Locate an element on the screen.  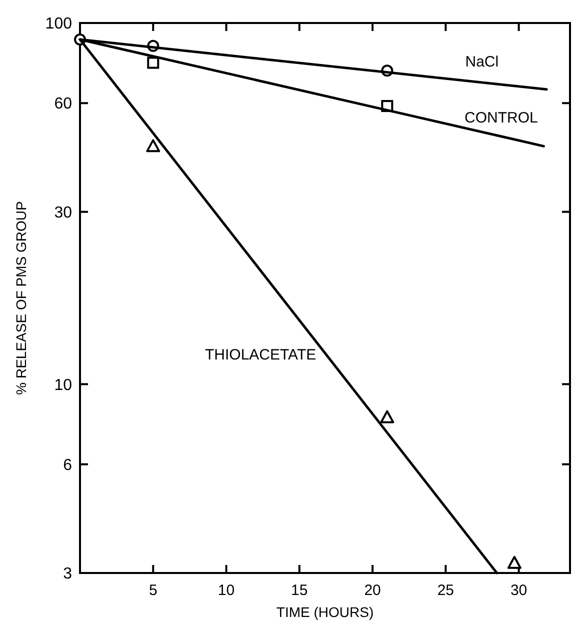
x-tick-label: 10 is located at coordinates (226, 590).